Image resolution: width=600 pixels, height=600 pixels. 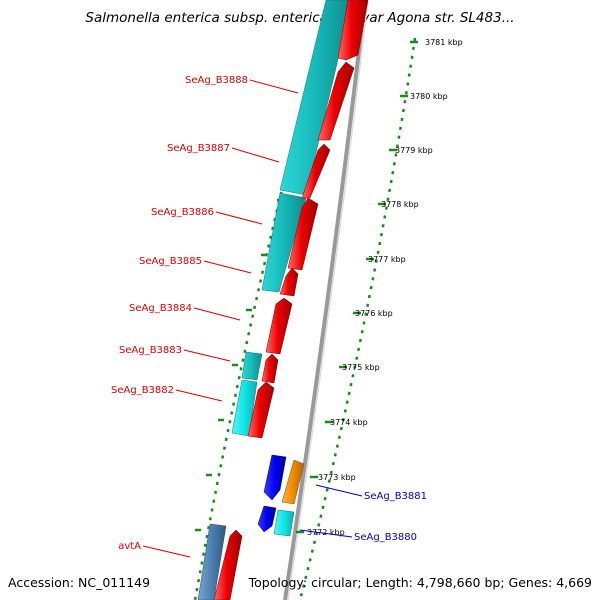 I want to click on gene-label: SeAg_B3881, so click(x=395, y=496).